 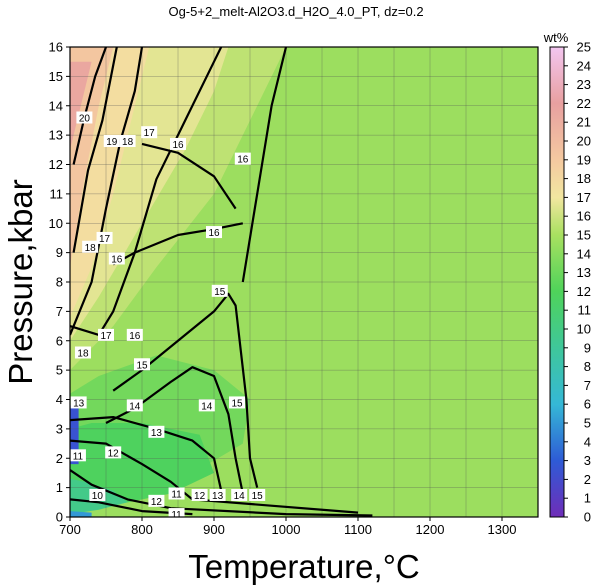 I want to click on colorbar-tick-label: 12, so click(x=584, y=291).